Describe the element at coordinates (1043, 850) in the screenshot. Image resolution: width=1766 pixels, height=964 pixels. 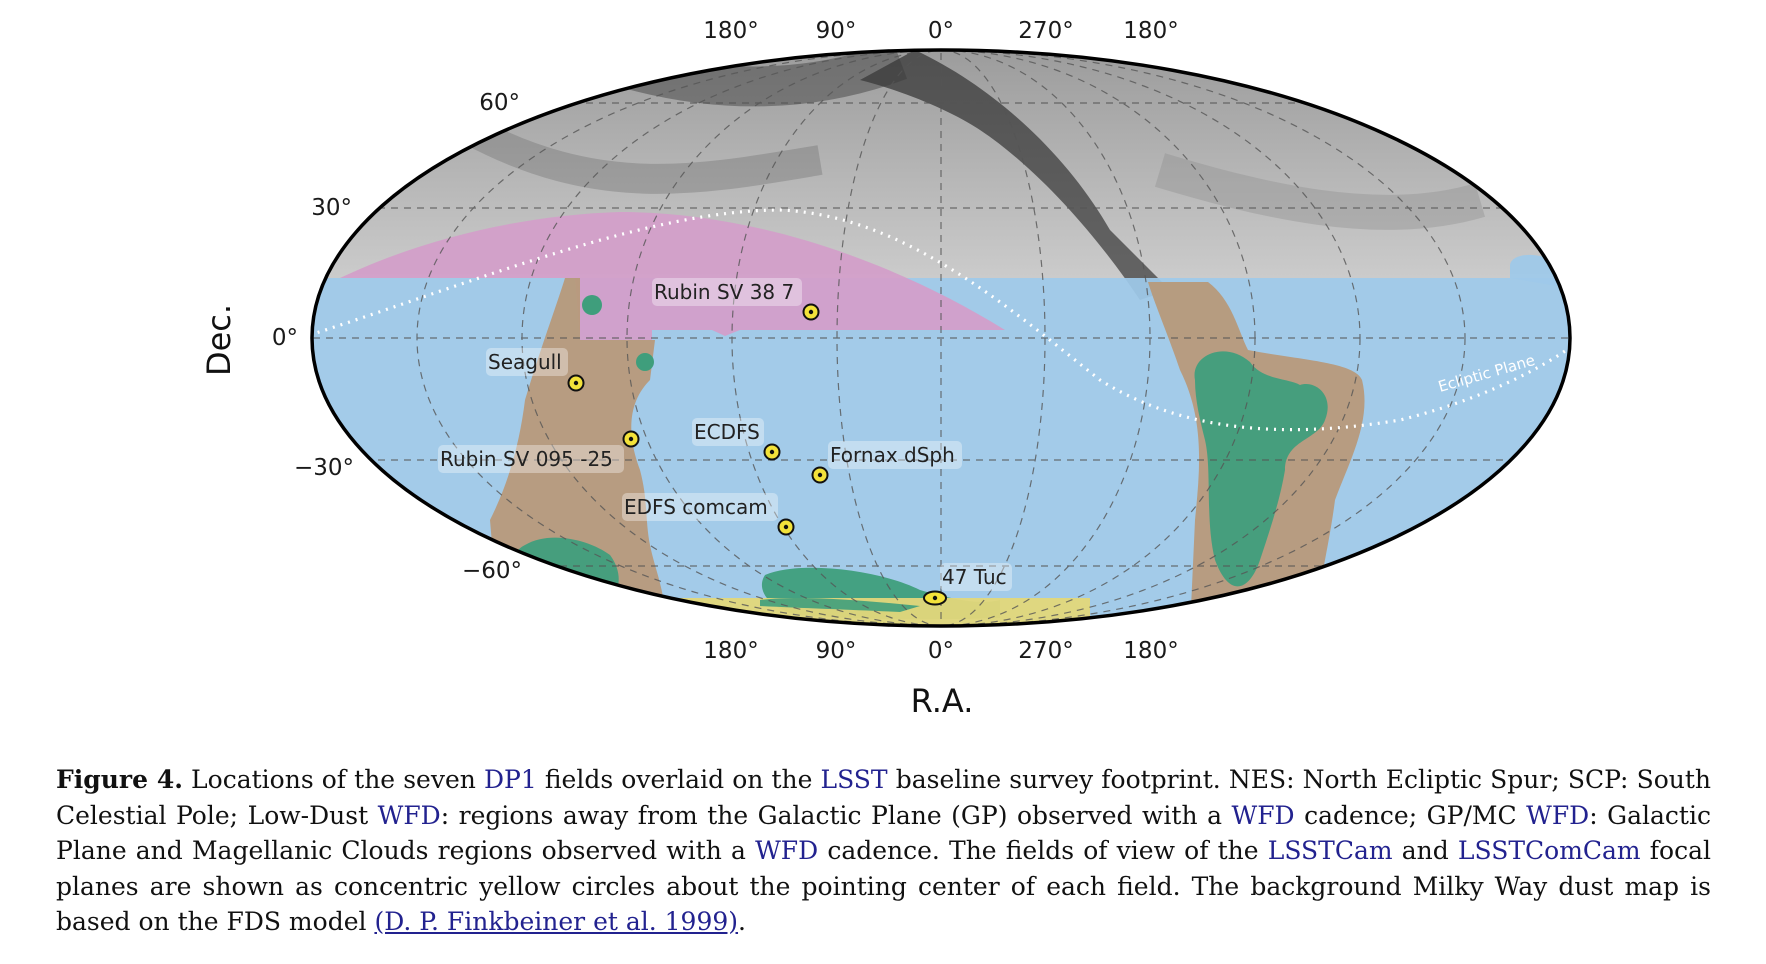
I see `caption-text: cadence. The fields of view of the` at that location.